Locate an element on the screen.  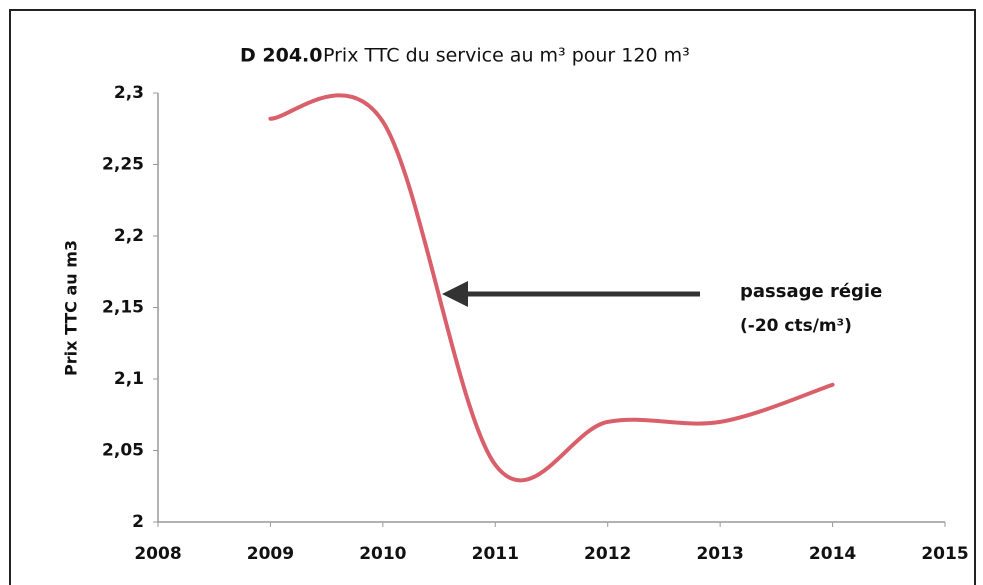
x-tick-label: 2010 is located at coordinates (382, 554).